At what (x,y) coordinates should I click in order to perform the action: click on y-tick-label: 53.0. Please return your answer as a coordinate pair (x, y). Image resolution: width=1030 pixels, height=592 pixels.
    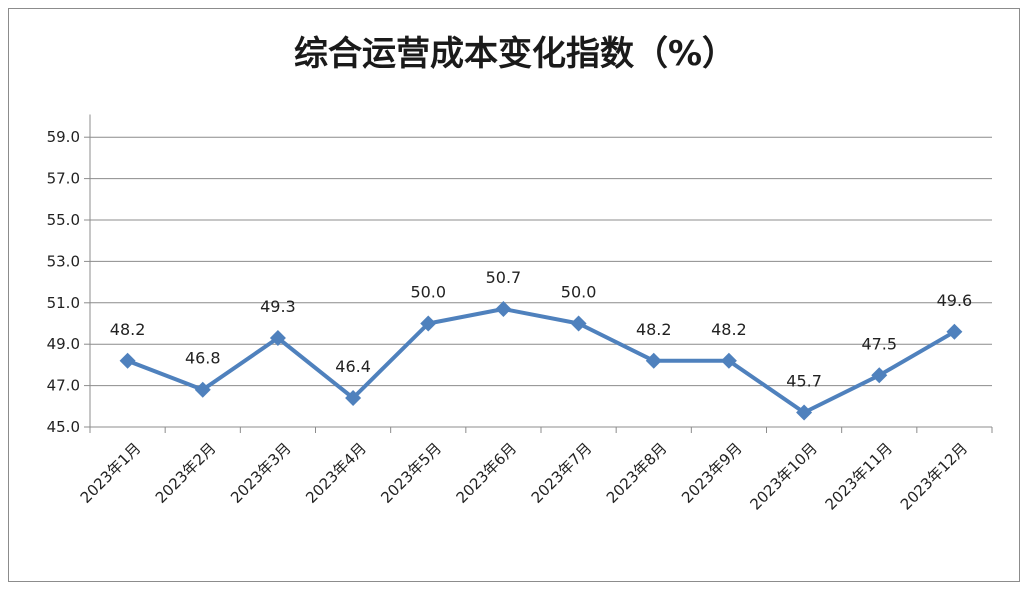
    Looking at the image, I should click on (63, 261).